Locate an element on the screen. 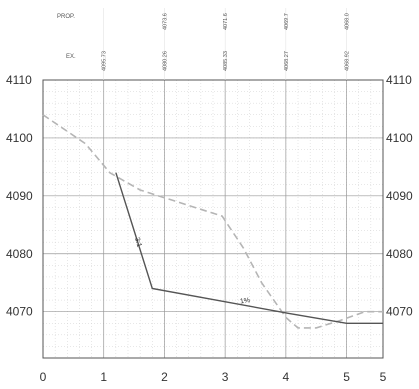 Image resolution: width=419 pixels, height=389 pixels. prop-label: PROP. is located at coordinates (66, 17).